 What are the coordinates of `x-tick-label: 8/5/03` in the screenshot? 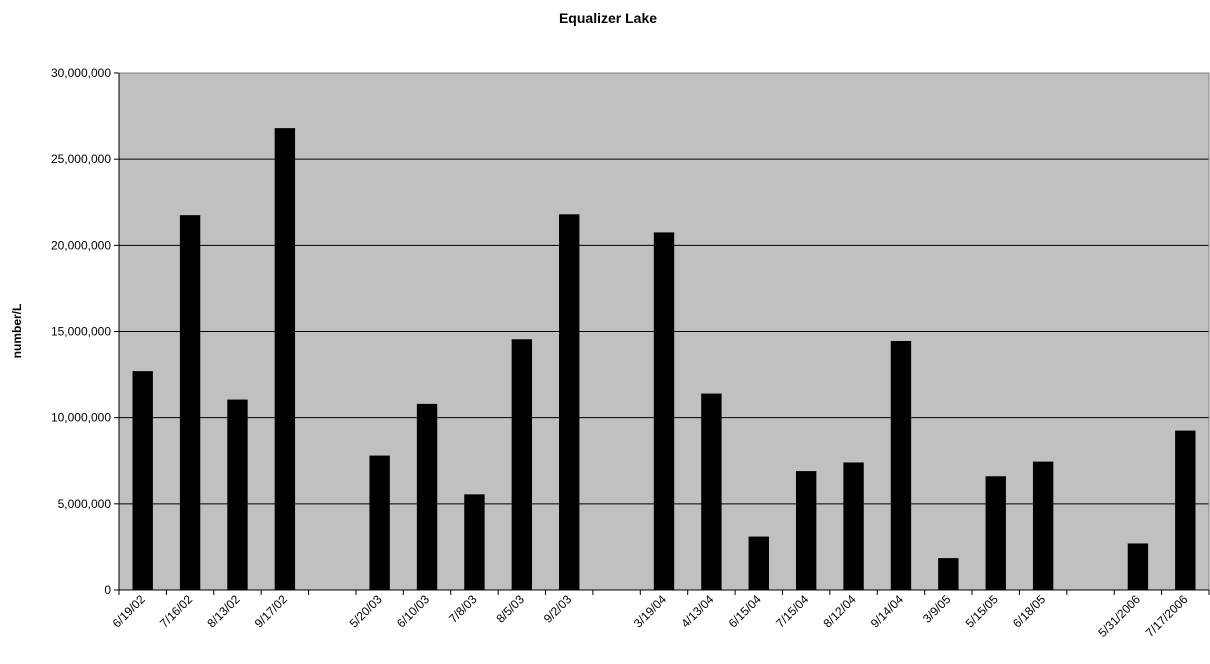 It's located at (510, 609).